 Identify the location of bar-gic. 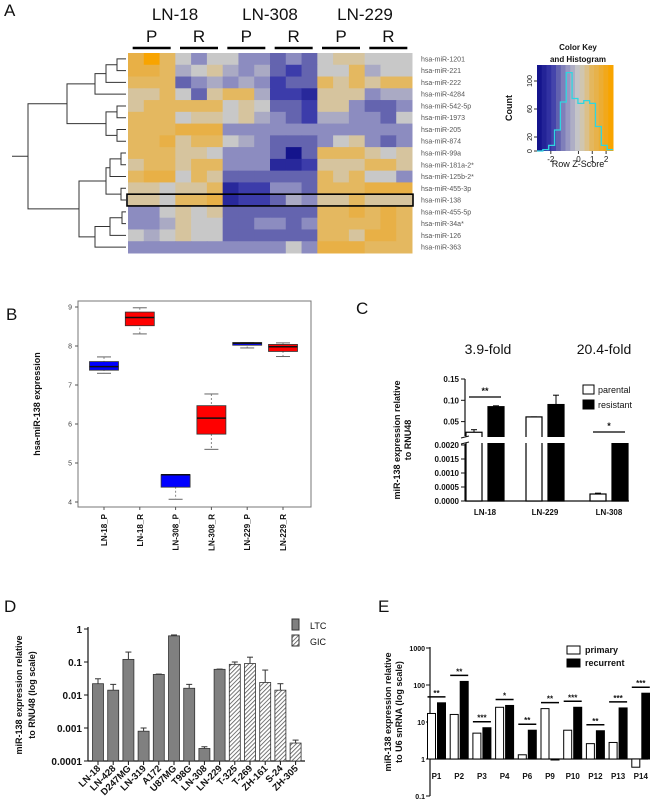
(295, 752).